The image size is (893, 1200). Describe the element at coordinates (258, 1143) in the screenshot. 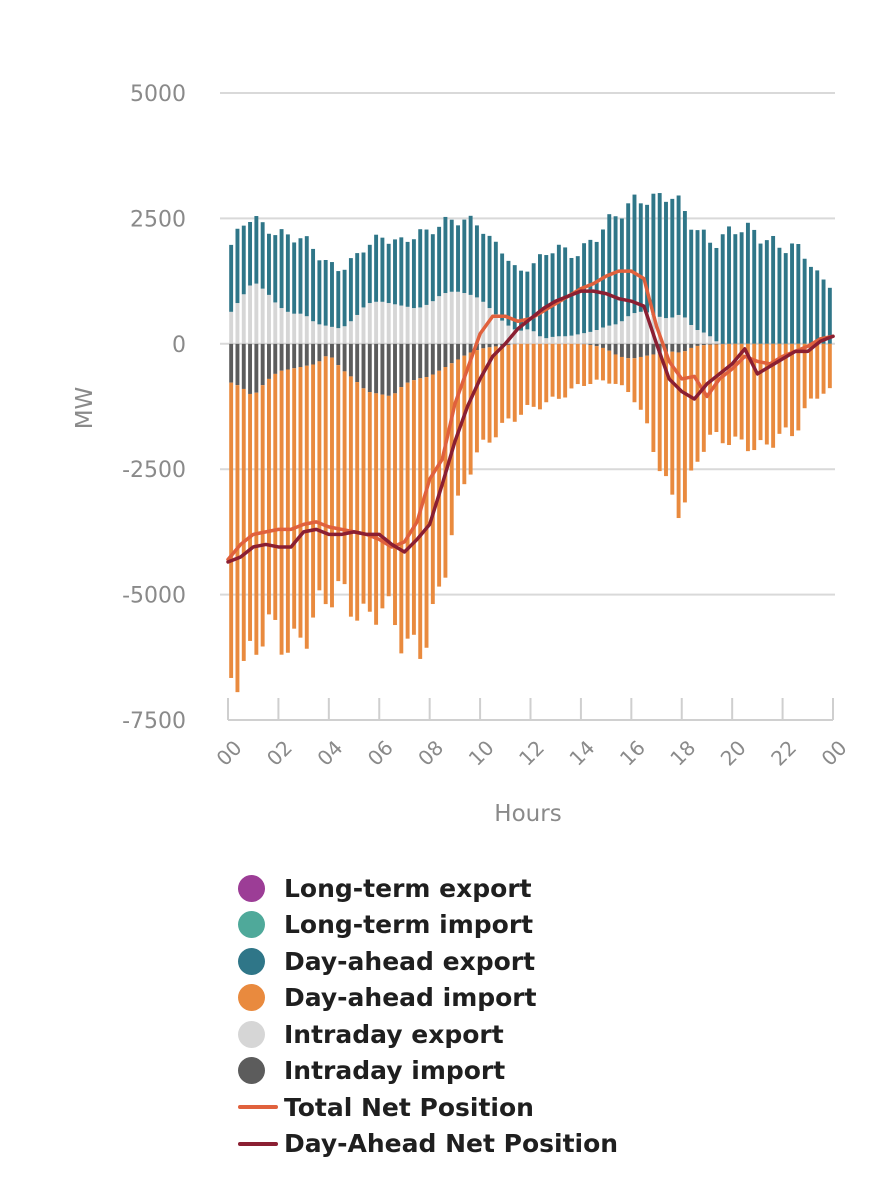

I see `legend-line-icon` at that location.